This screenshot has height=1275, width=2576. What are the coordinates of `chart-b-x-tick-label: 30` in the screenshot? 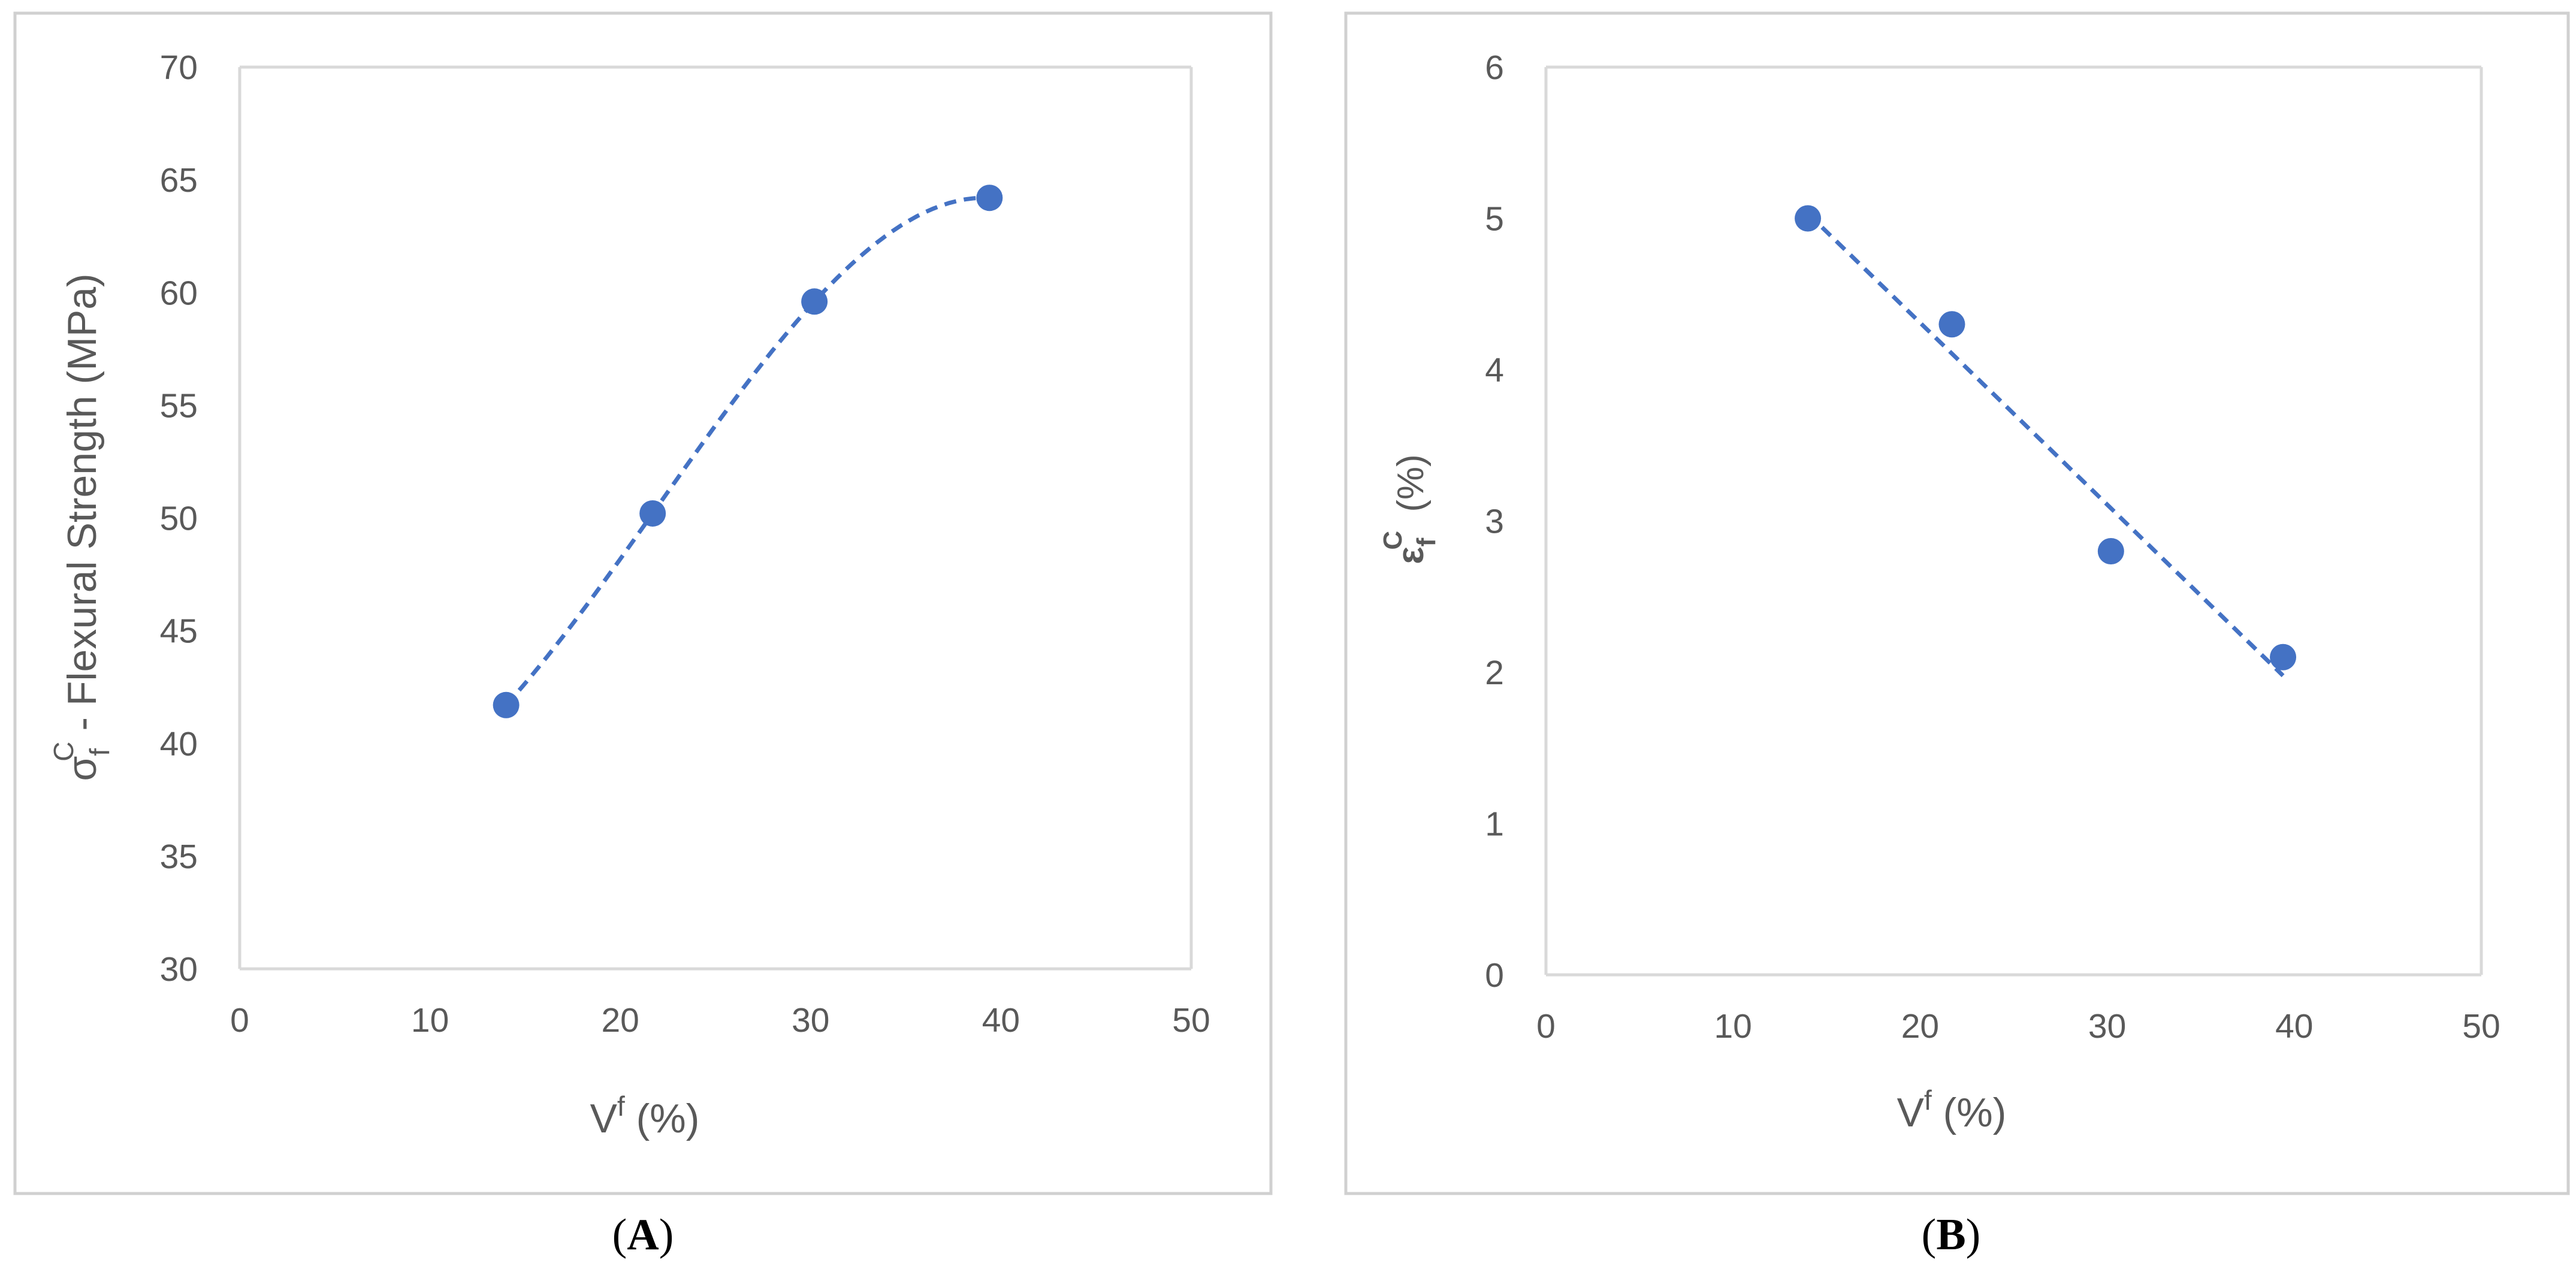 It's located at (2107, 1026).